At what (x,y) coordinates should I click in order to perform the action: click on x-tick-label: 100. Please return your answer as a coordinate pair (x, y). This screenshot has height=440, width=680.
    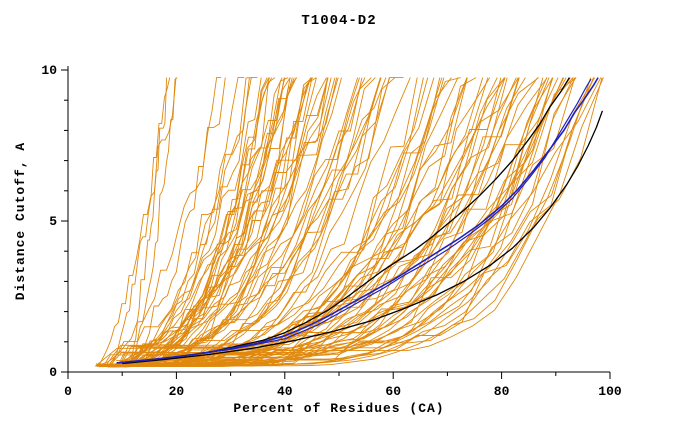
    Looking at the image, I should click on (610, 391).